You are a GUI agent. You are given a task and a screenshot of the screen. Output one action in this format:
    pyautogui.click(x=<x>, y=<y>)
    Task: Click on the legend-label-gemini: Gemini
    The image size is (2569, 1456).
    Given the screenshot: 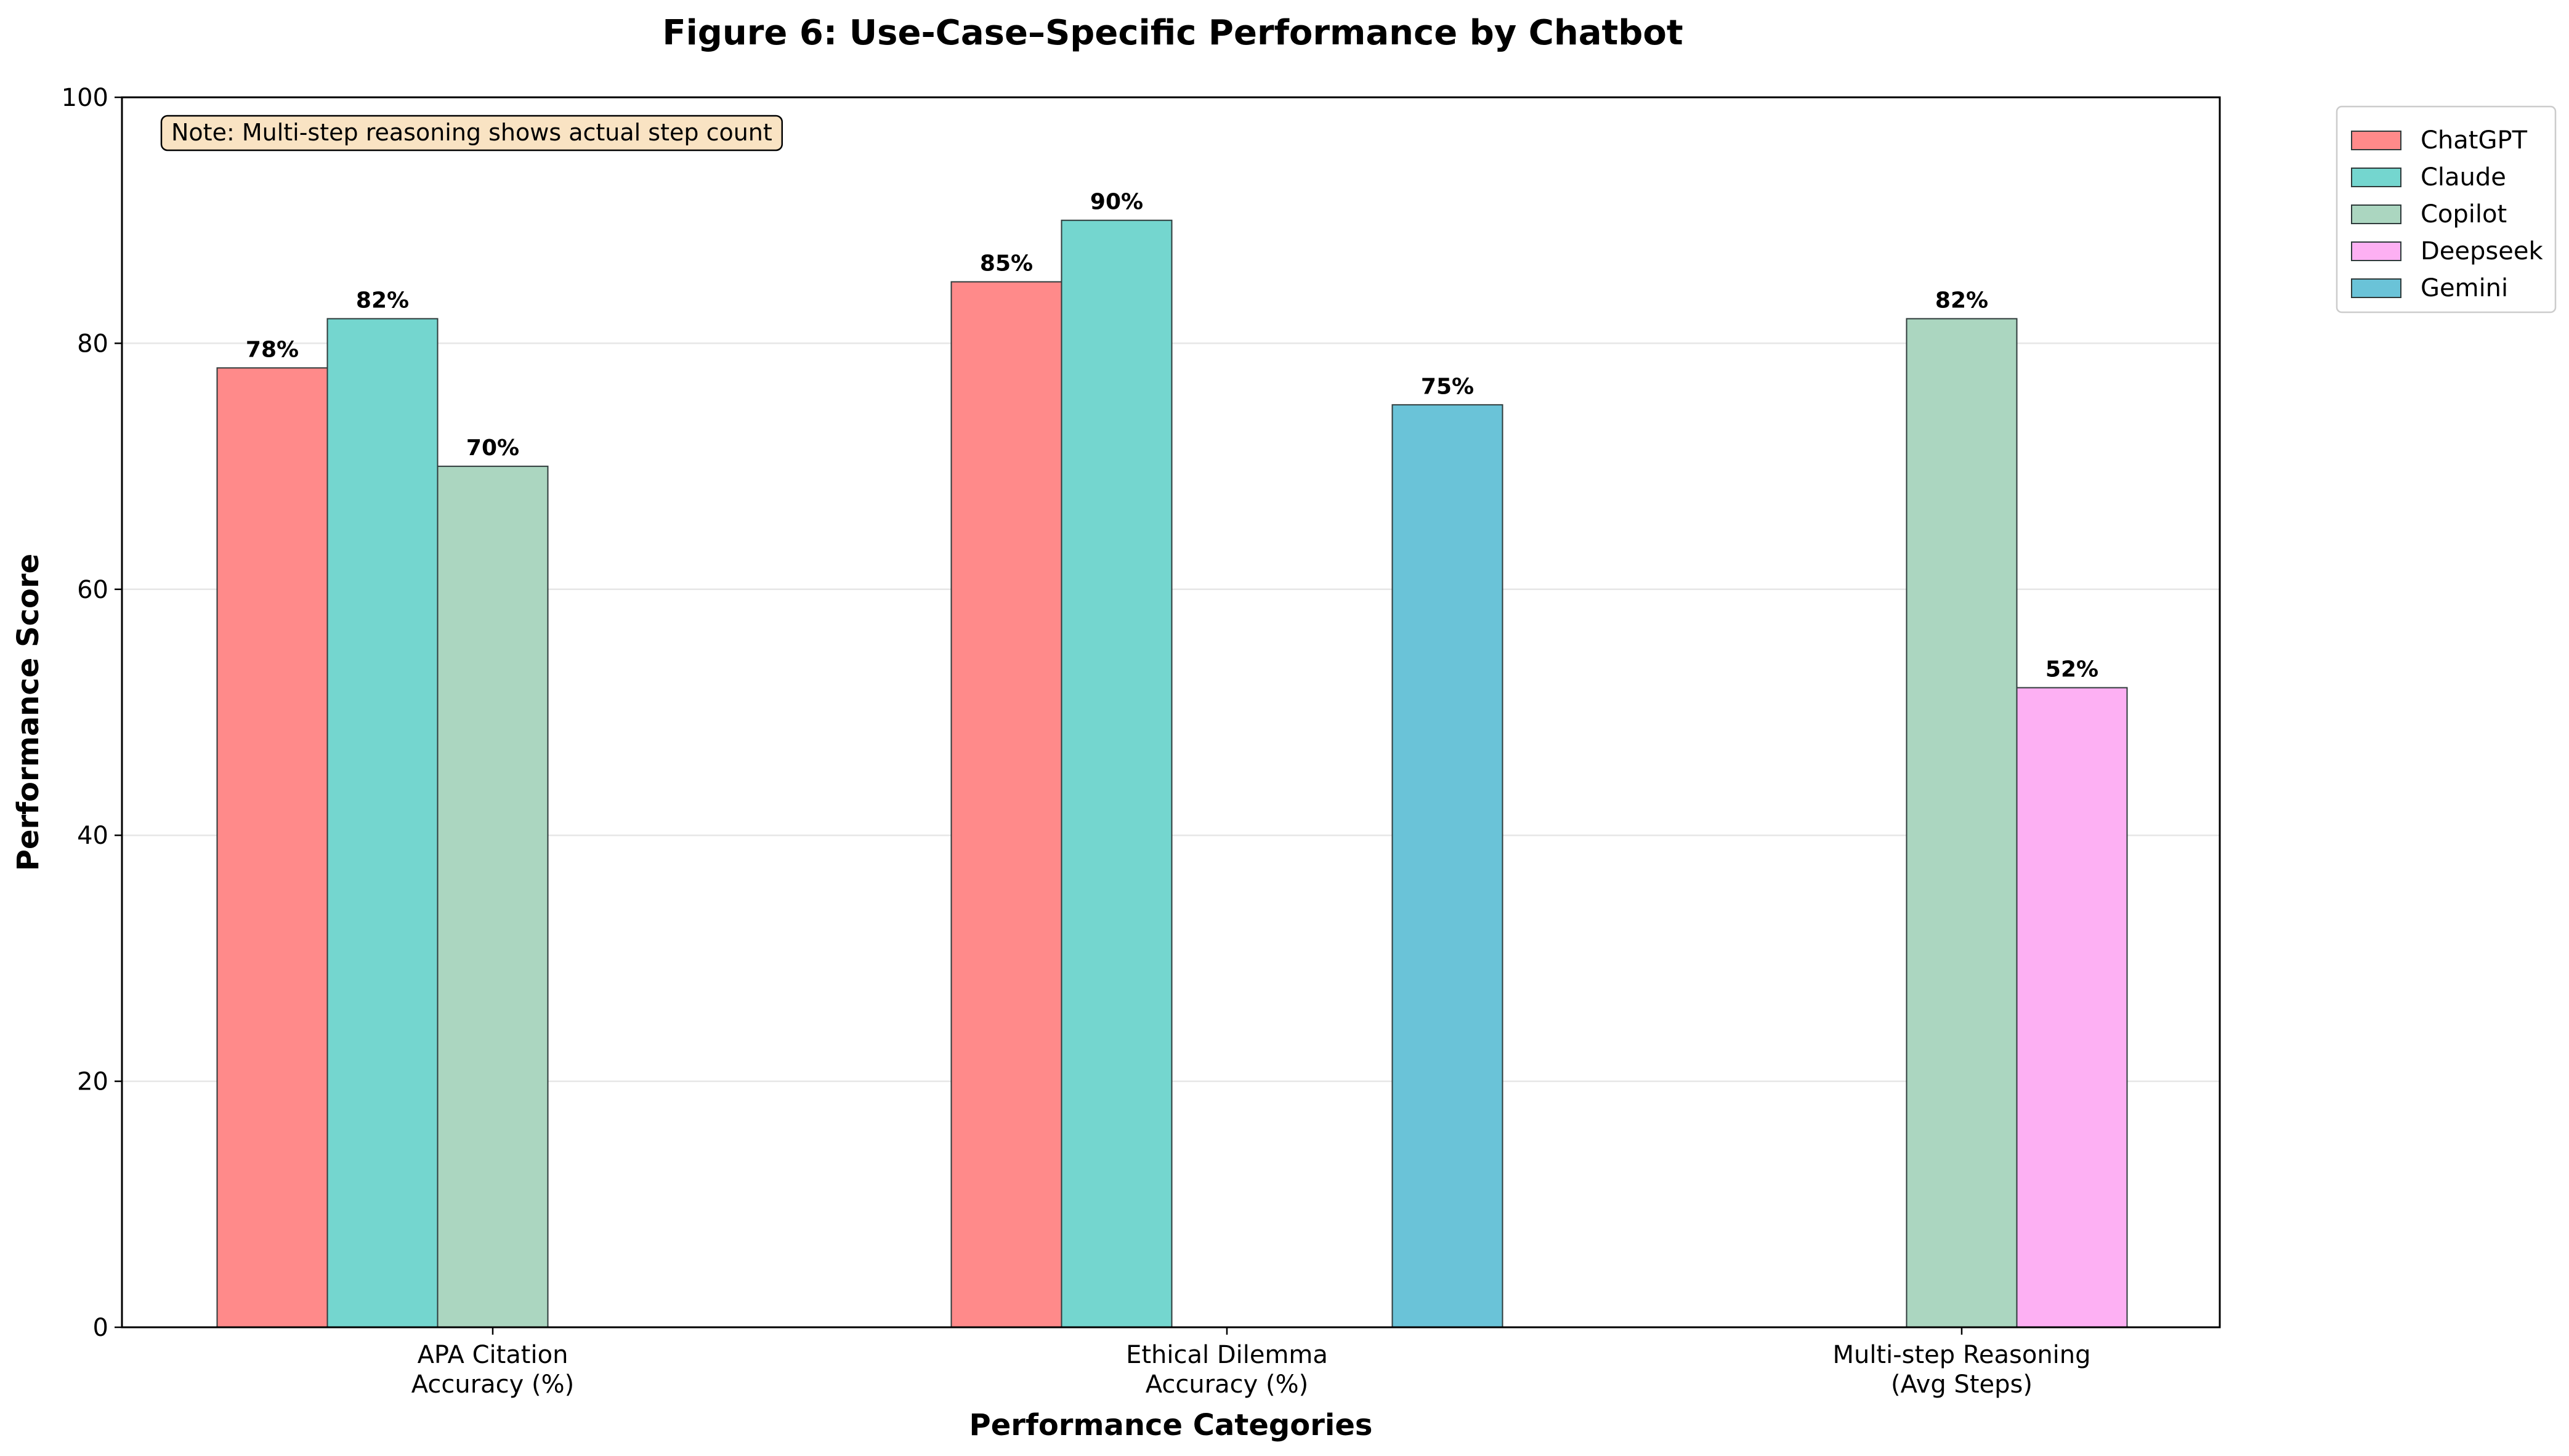 What is the action you would take?
    pyautogui.click(x=2464, y=288)
    